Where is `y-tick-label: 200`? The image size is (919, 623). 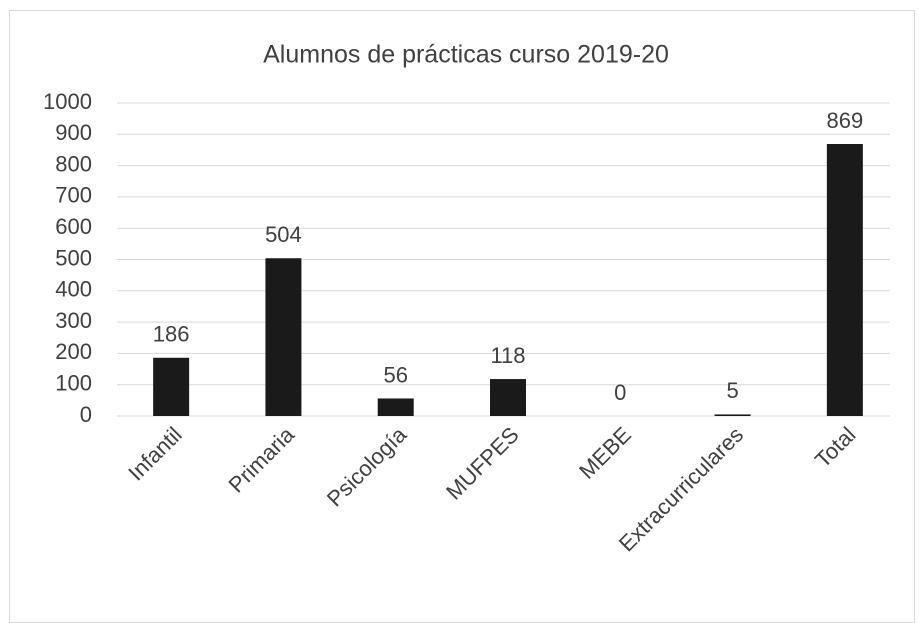
y-tick-label: 200 is located at coordinates (73, 351).